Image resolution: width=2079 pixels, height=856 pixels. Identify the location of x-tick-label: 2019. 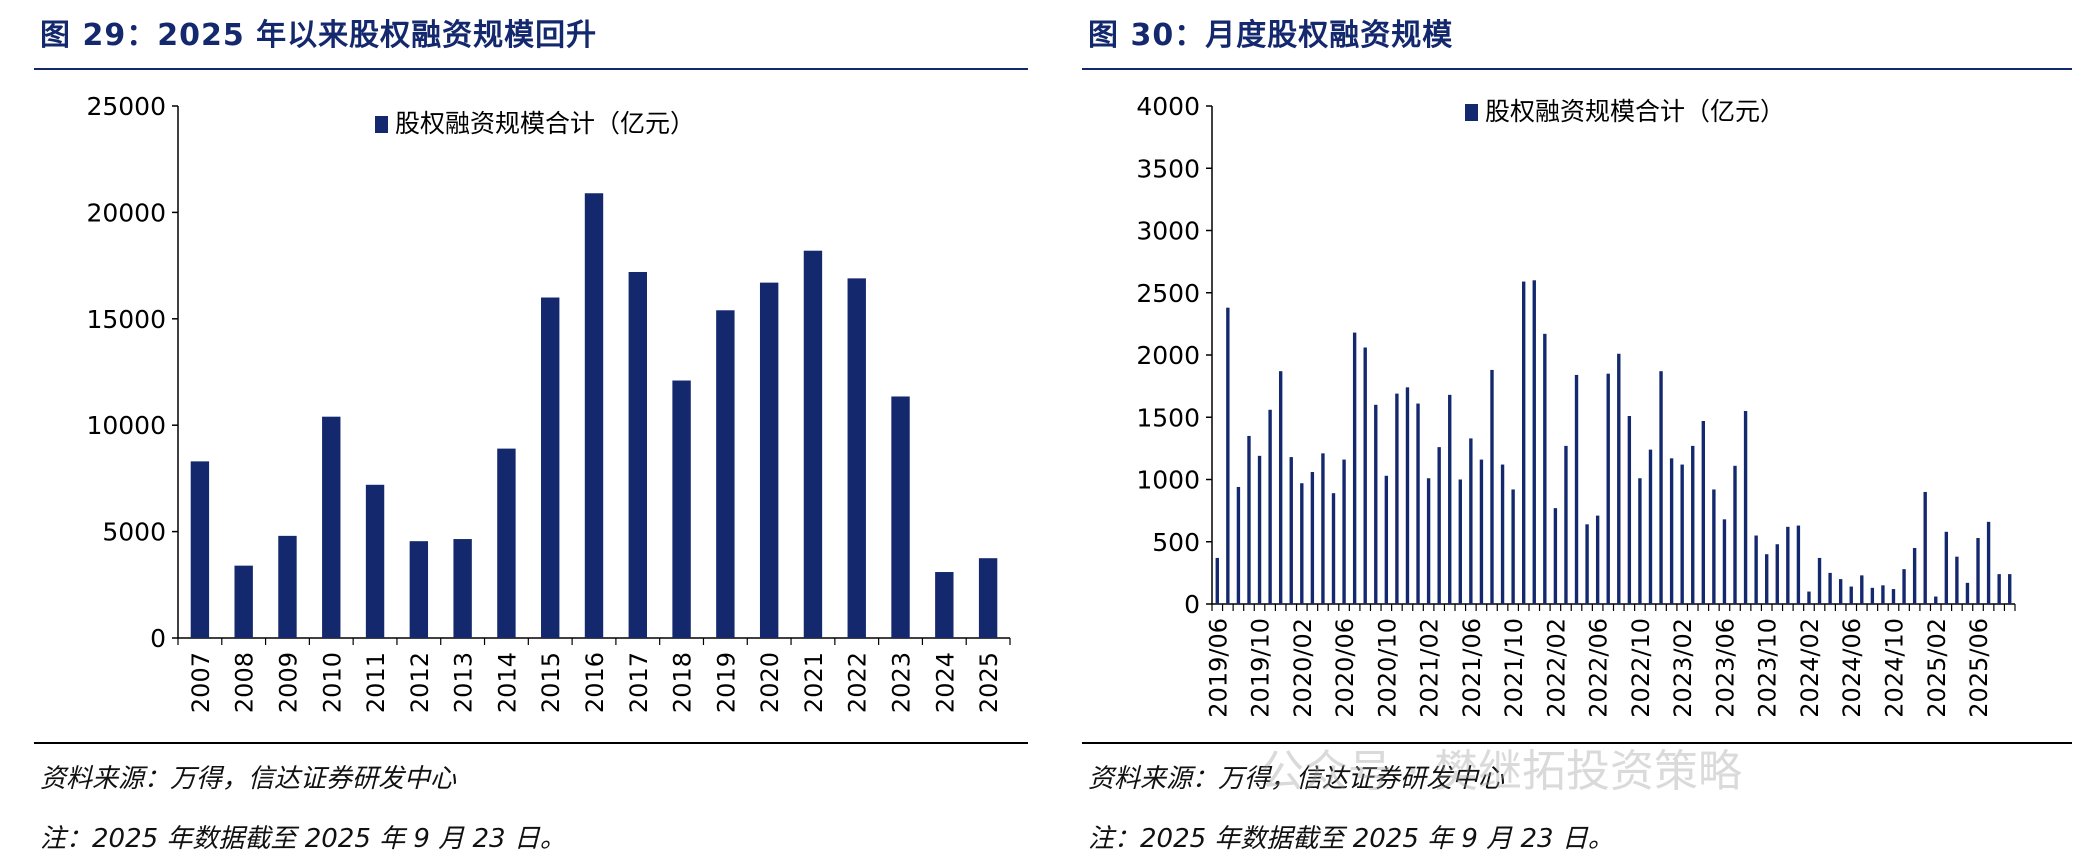
(726, 682).